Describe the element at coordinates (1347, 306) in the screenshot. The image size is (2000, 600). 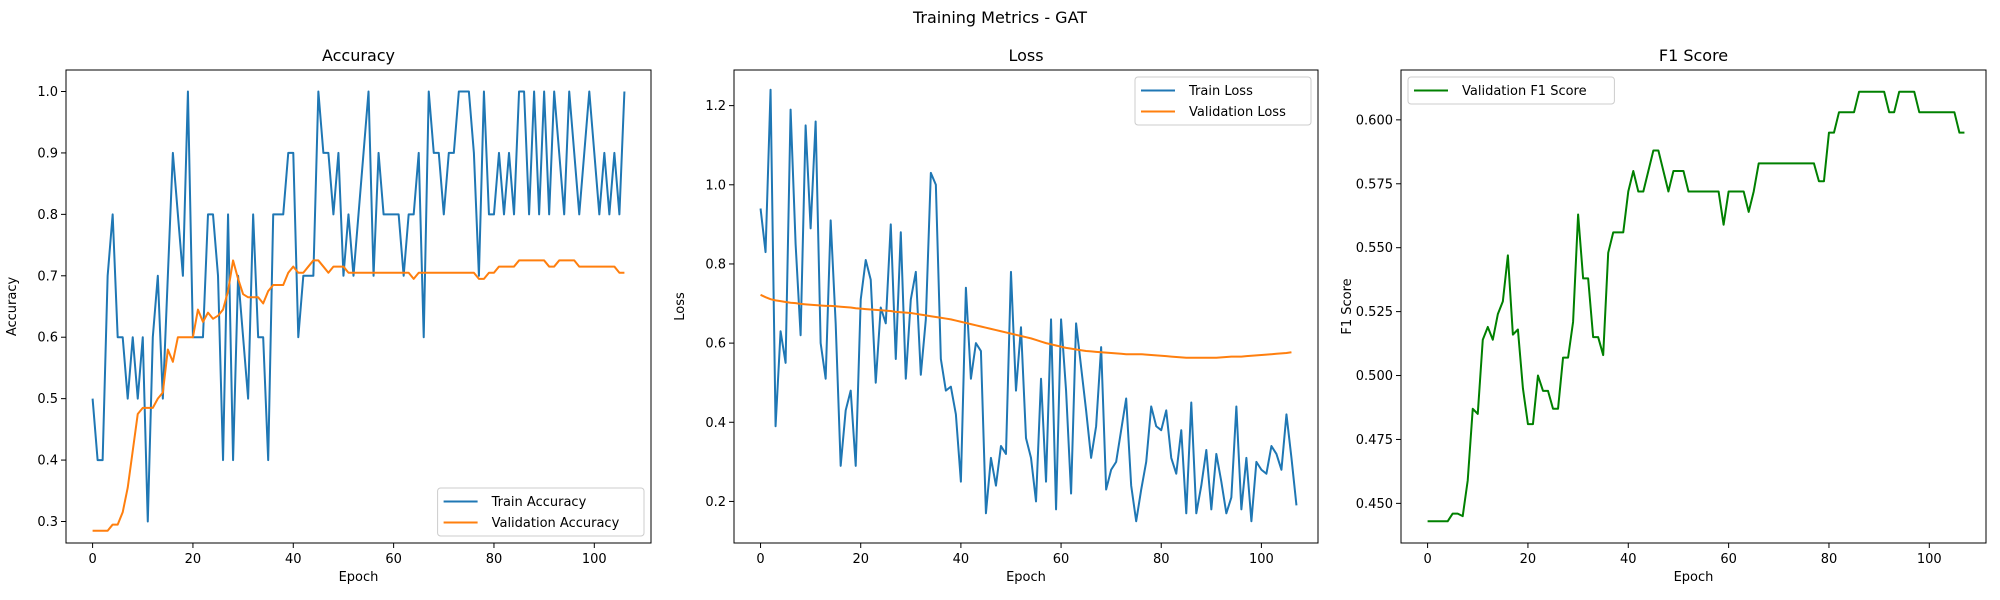
I see `f1-score-ylabel: F1 Score` at that location.